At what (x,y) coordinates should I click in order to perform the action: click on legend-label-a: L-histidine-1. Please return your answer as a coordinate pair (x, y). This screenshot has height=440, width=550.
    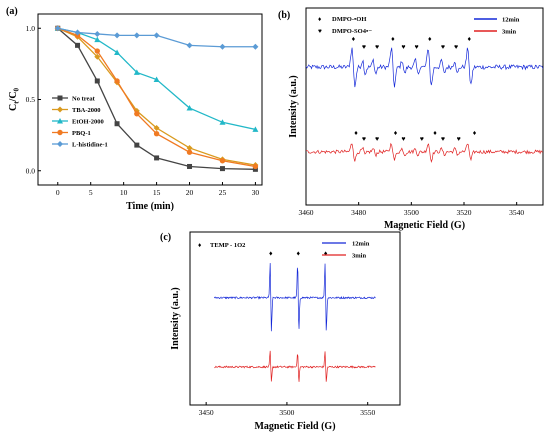
    Looking at the image, I should click on (90, 145).